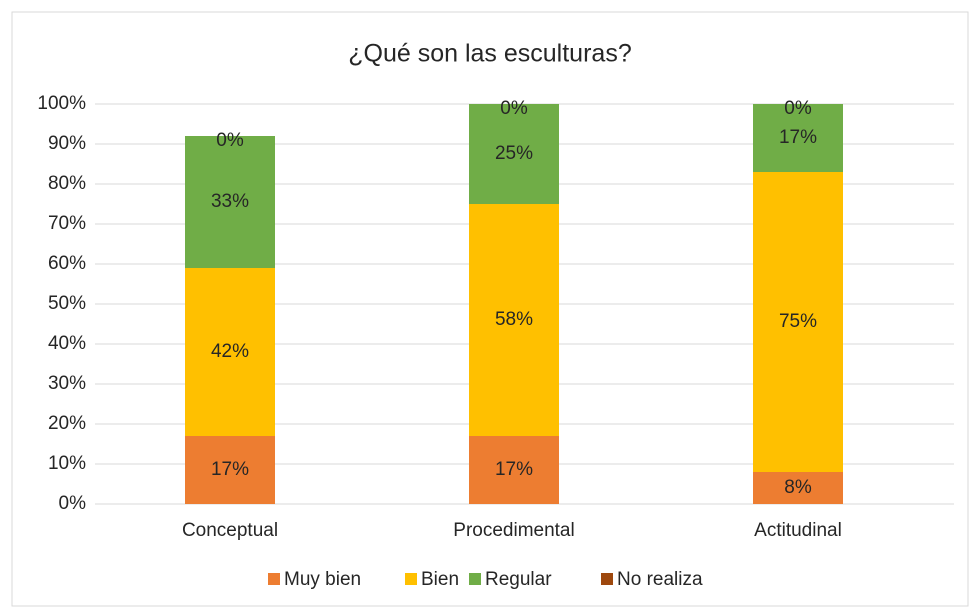  I want to click on data-label: 42%, so click(230, 351).